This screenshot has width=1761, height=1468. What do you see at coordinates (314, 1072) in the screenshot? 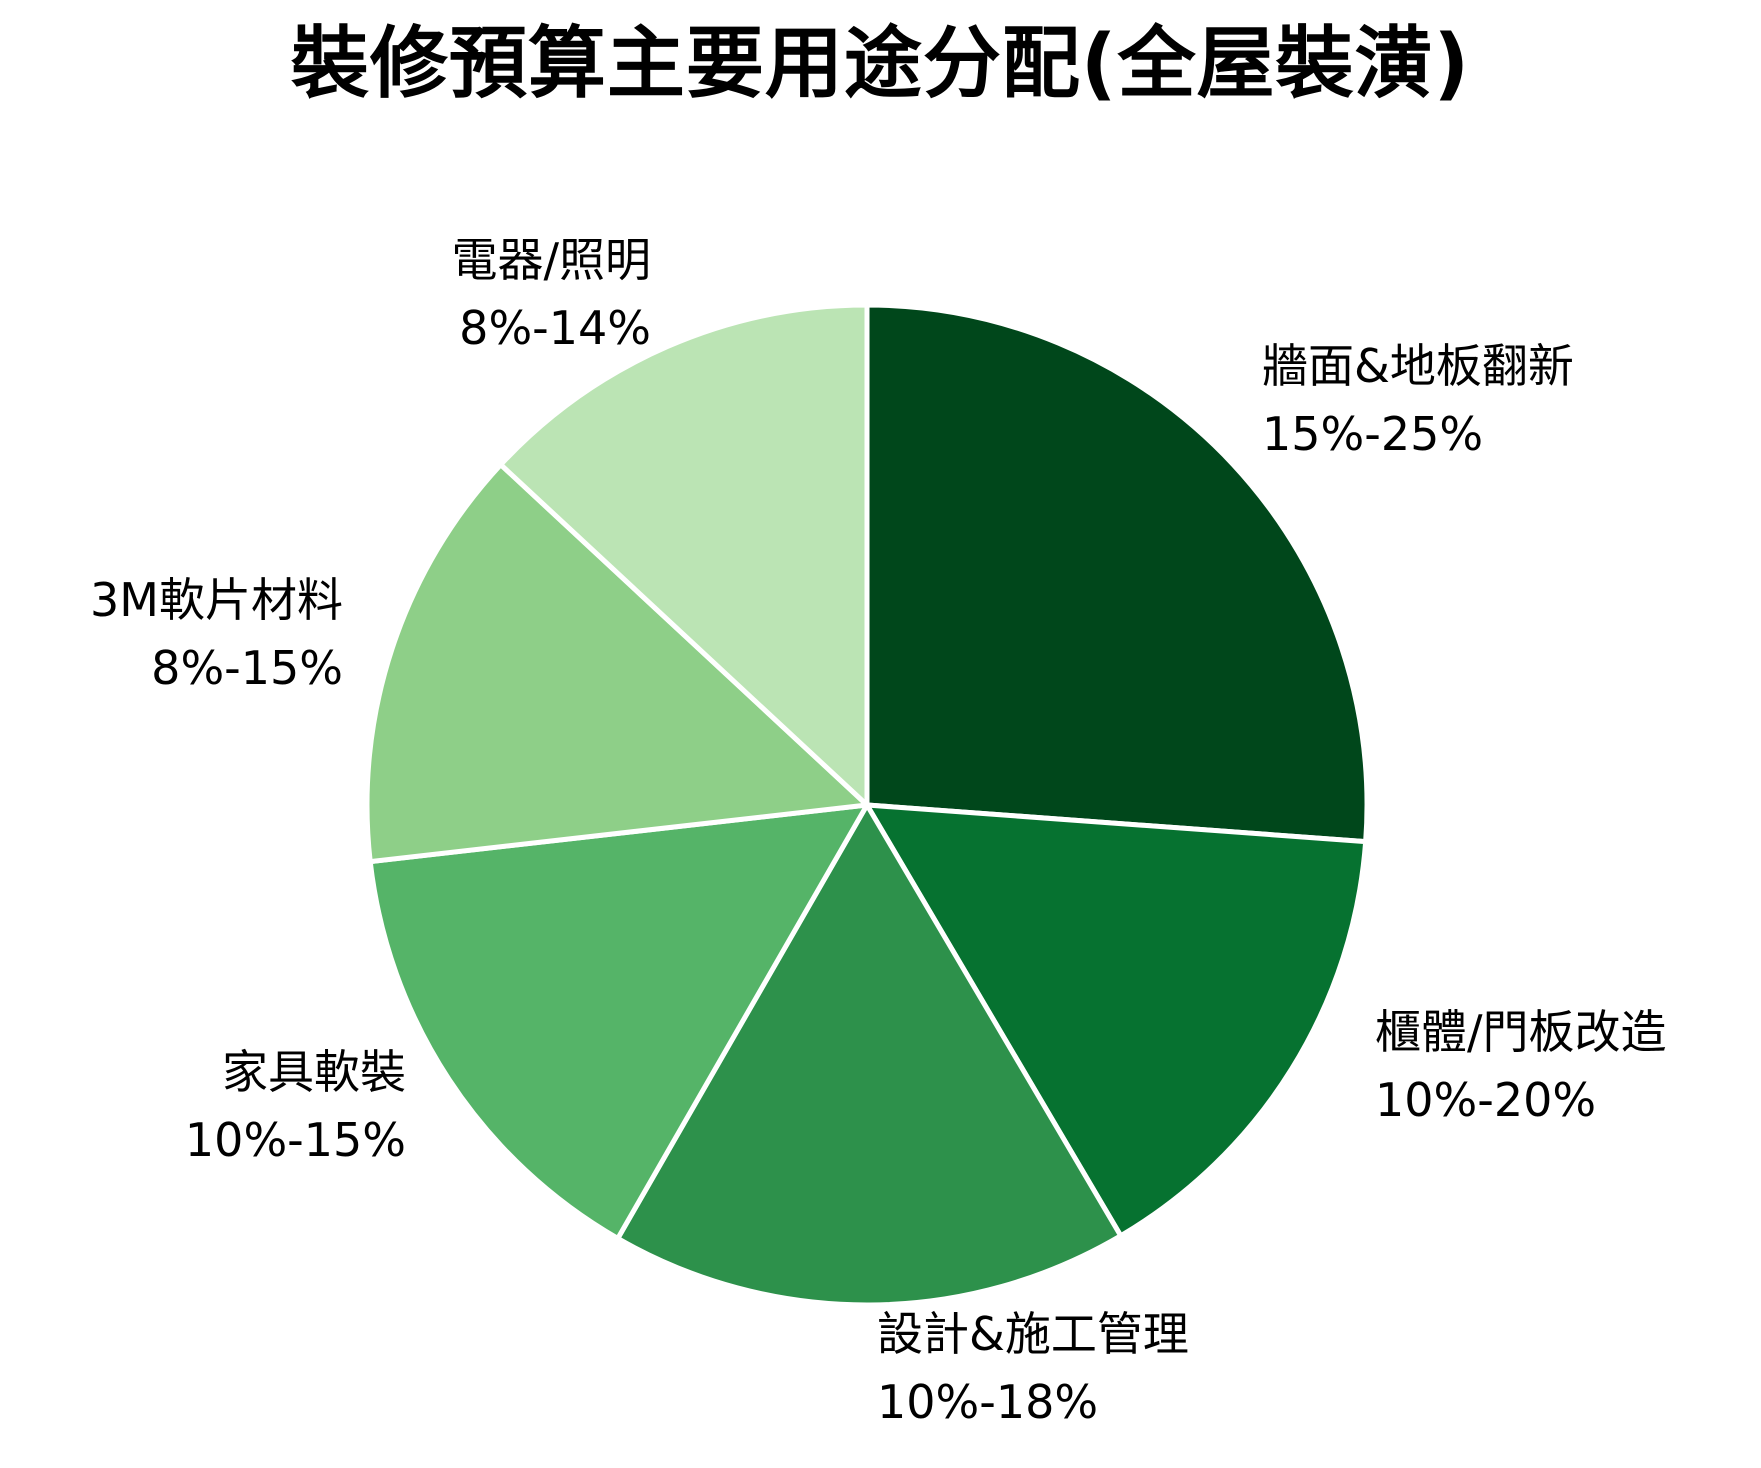
I see `label-furniture-name: 家具軟裝` at bounding box center [314, 1072].